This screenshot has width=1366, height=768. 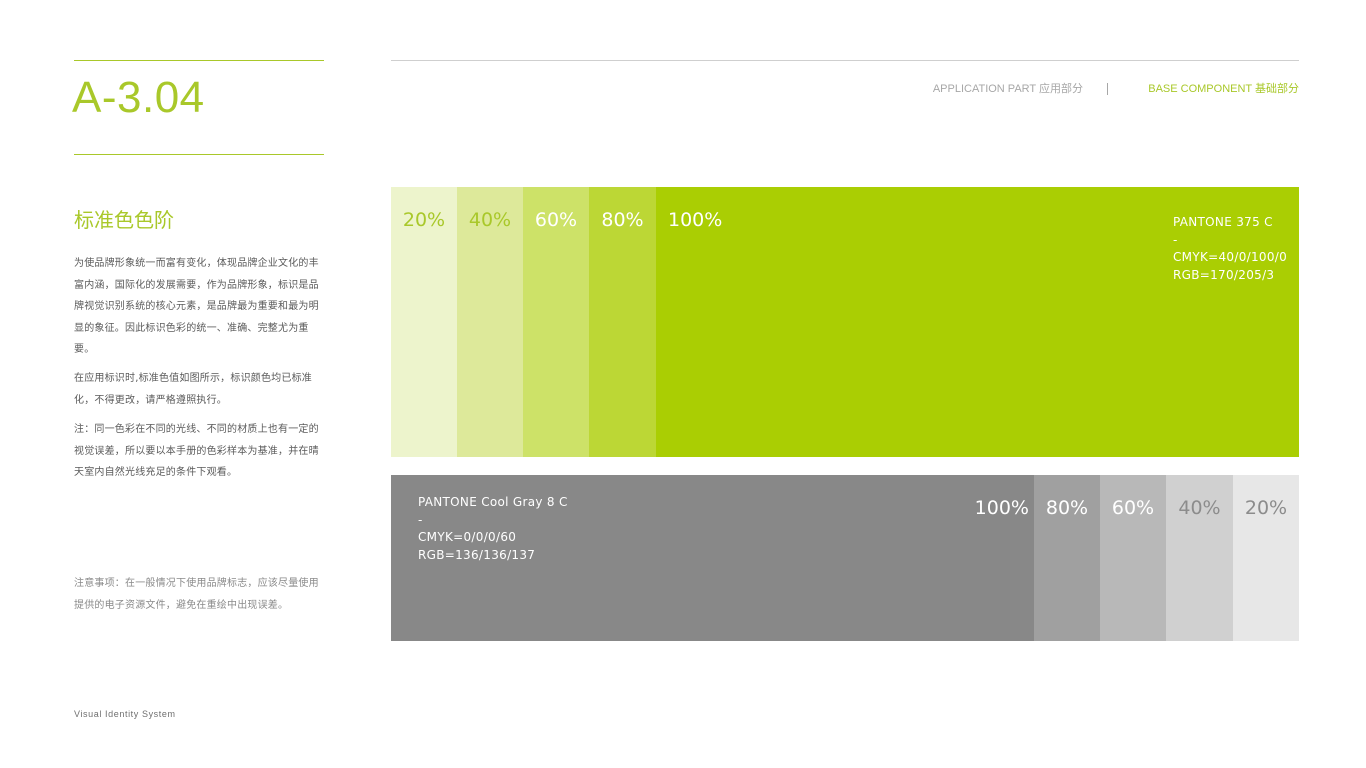 I want to click on gray-swatch-80: 80%, so click(x=1067, y=558).